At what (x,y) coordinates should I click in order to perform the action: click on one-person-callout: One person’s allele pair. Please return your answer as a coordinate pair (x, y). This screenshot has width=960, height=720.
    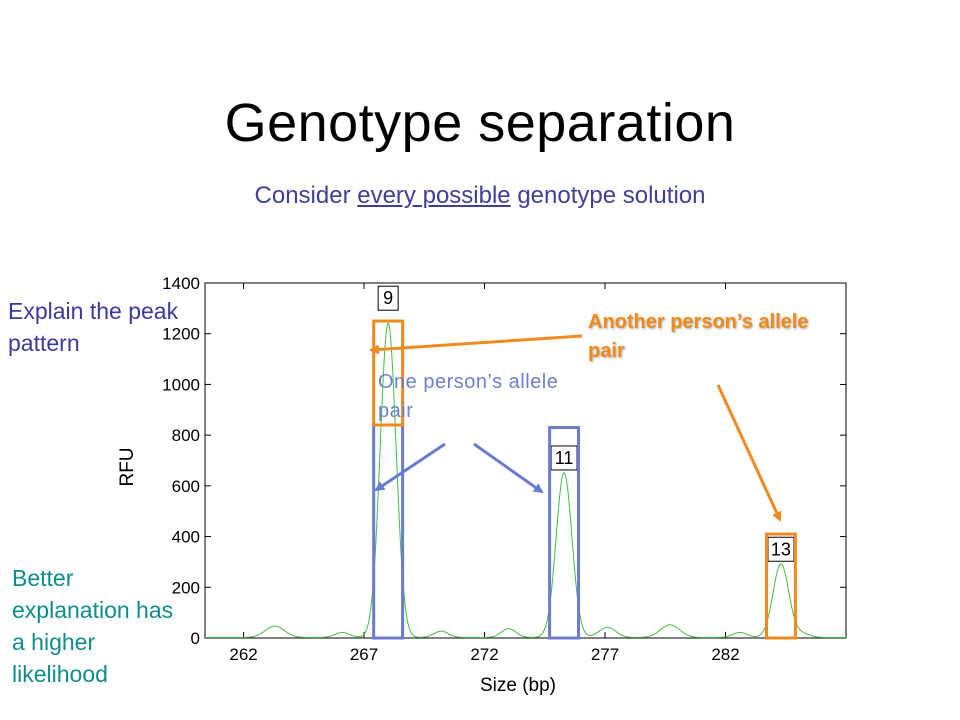
    Looking at the image, I should click on (468, 396).